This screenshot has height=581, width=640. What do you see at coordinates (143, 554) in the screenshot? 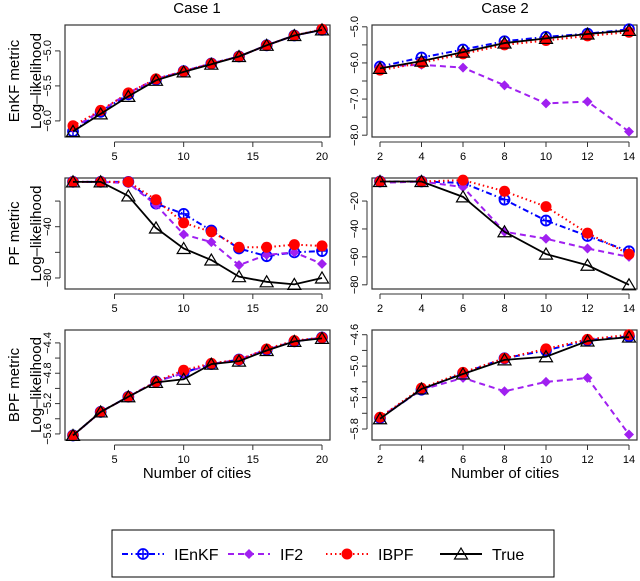
I see `legend-marker` at bounding box center [143, 554].